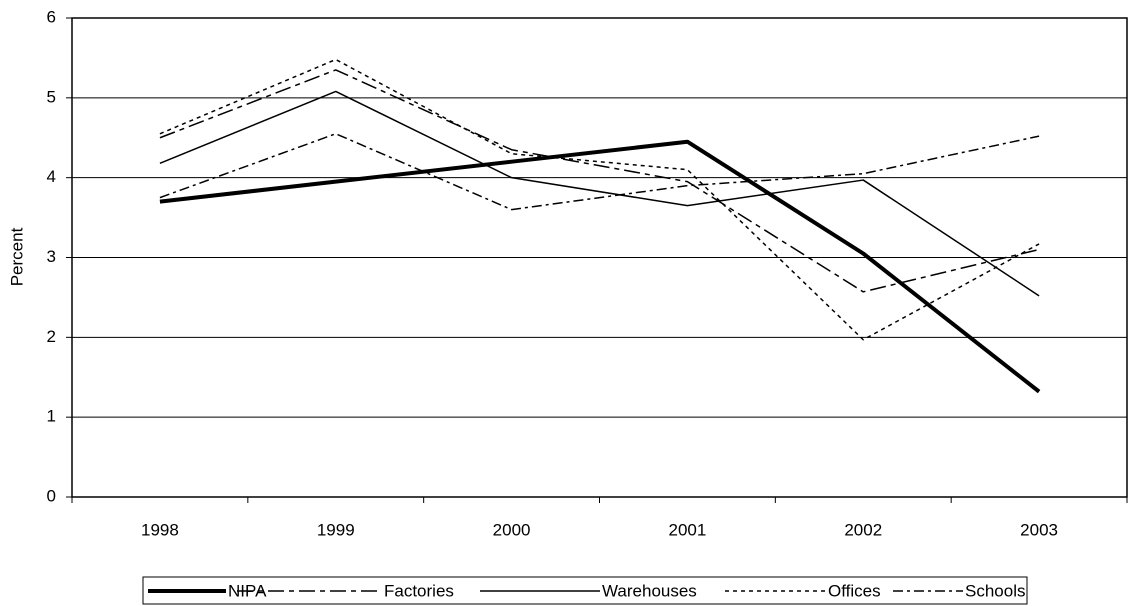  What do you see at coordinates (512, 529) in the screenshot?
I see `x-tick-label: 2000` at bounding box center [512, 529].